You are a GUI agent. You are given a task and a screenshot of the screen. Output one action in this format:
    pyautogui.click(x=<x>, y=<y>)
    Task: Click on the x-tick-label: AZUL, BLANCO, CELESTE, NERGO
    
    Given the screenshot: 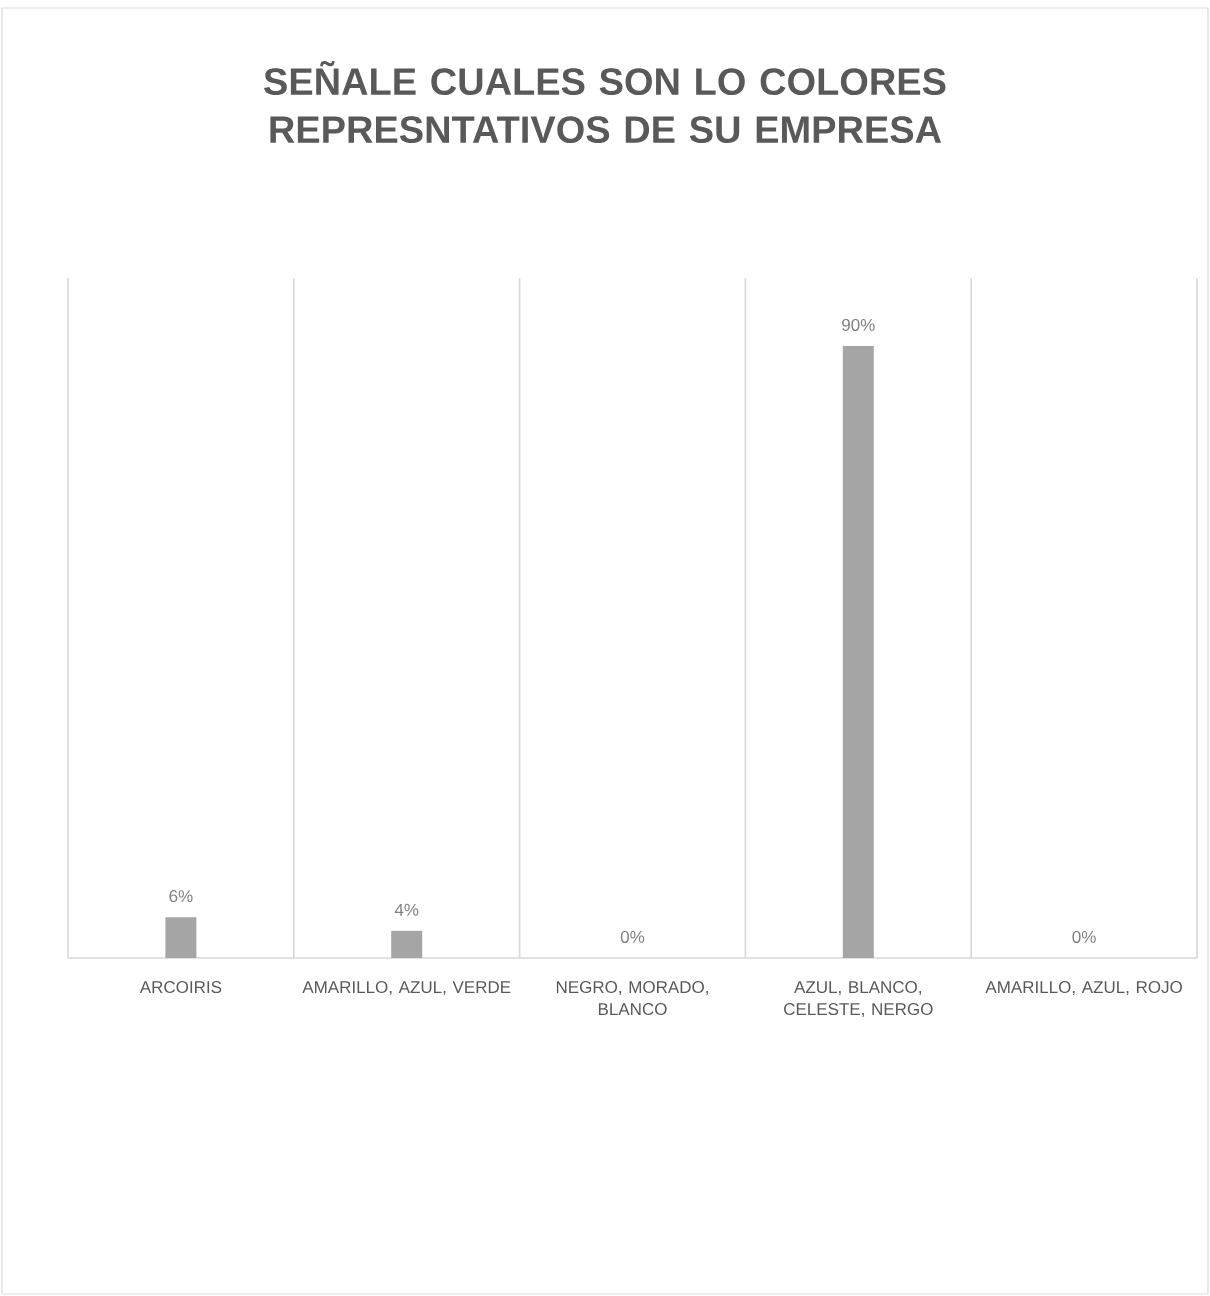 What is the action you would take?
    pyautogui.click(x=858, y=999)
    